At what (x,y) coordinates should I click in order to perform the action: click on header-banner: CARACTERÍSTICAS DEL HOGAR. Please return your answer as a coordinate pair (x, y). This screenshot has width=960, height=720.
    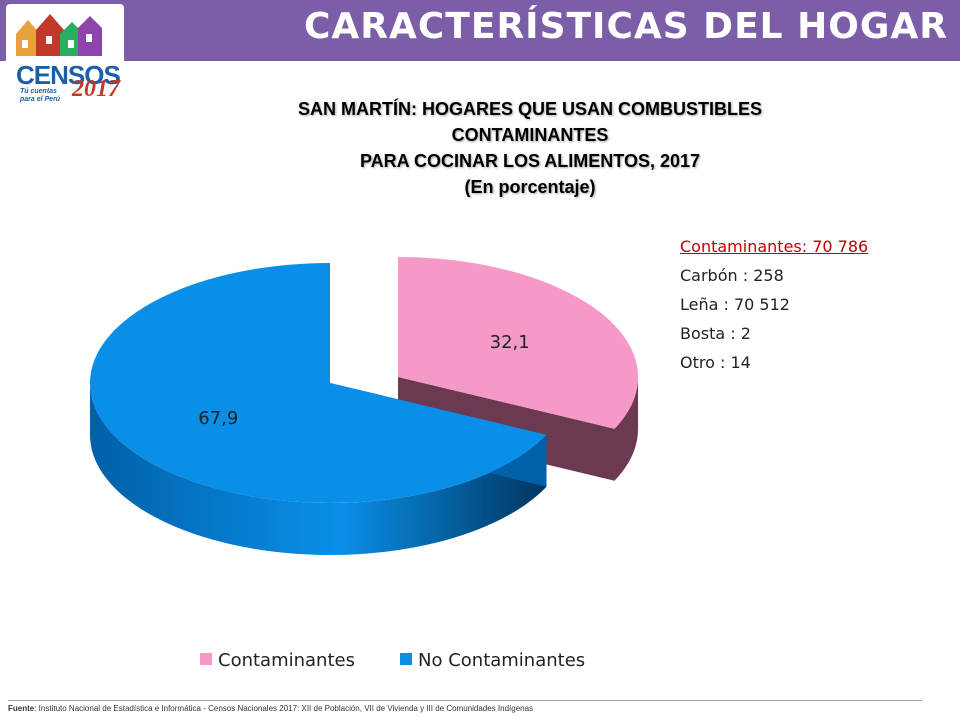
    Looking at the image, I should click on (480, 30).